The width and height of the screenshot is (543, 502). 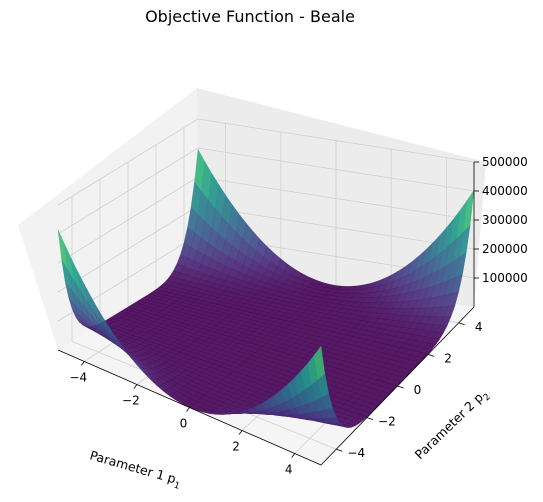 What do you see at coordinates (250, 16) in the screenshot?
I see `chart-title: Objective Function - Beale` at bounding box center [250, 16].